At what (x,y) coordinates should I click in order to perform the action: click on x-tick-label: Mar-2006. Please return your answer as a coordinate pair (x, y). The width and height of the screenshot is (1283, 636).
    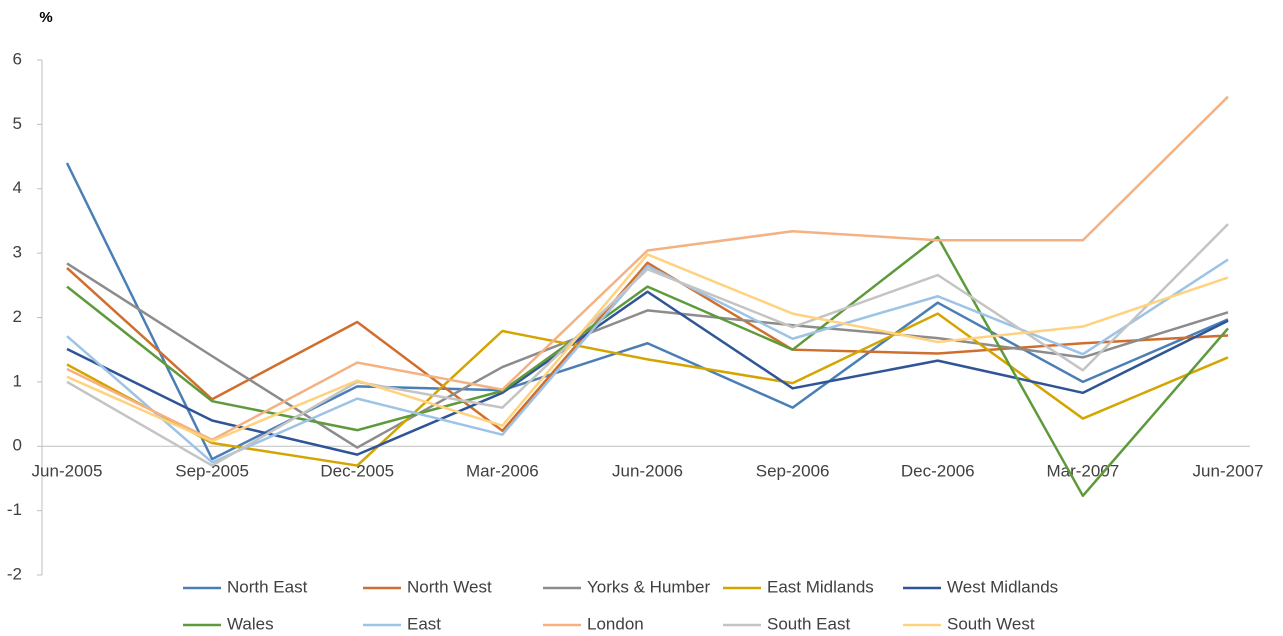
    Looking at the image, I should click on (502, 471).